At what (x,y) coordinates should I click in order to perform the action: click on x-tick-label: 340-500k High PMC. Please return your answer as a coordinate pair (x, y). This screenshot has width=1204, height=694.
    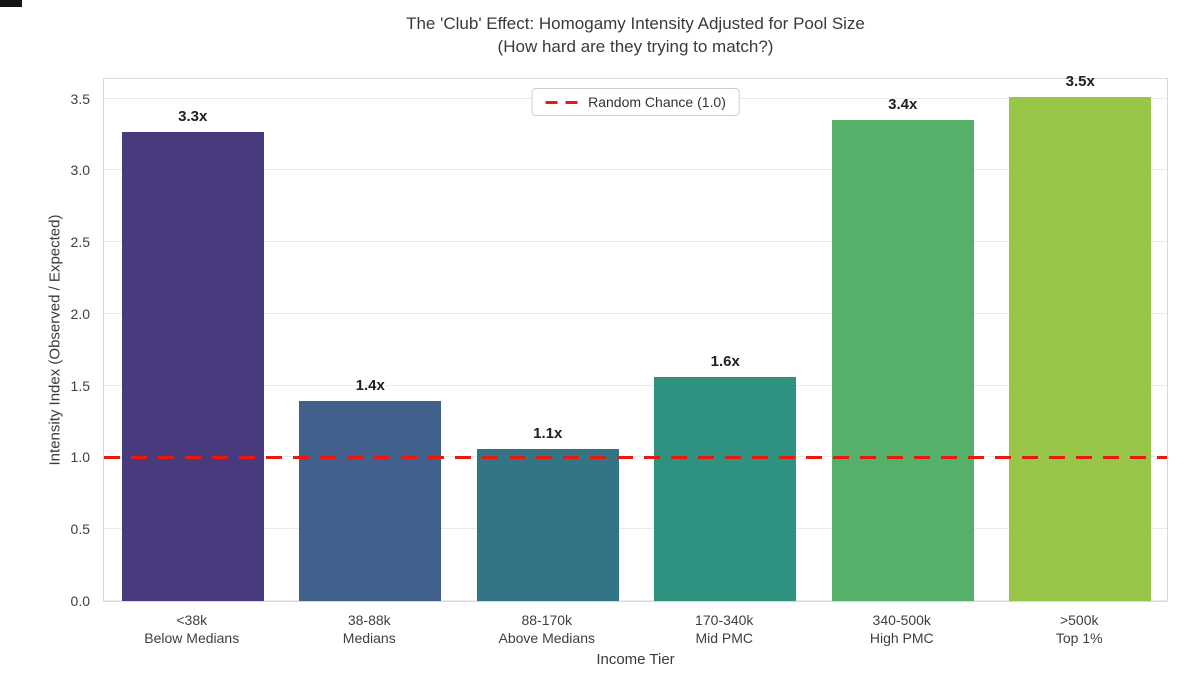
    Looking at the image, I should click on (902, 629).